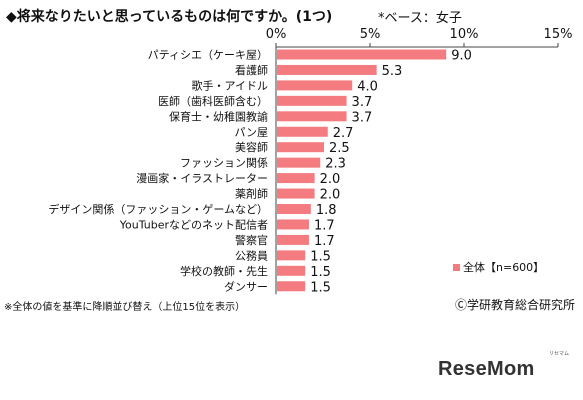  What do you see at coordinates (464, 34) in the screenshot?
I see `x-tick-label: 10%` at bounding box center [464, 34].